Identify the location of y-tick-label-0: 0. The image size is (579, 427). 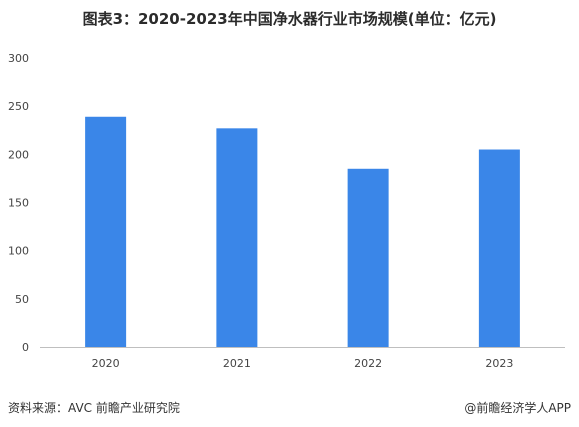
(25, 347).